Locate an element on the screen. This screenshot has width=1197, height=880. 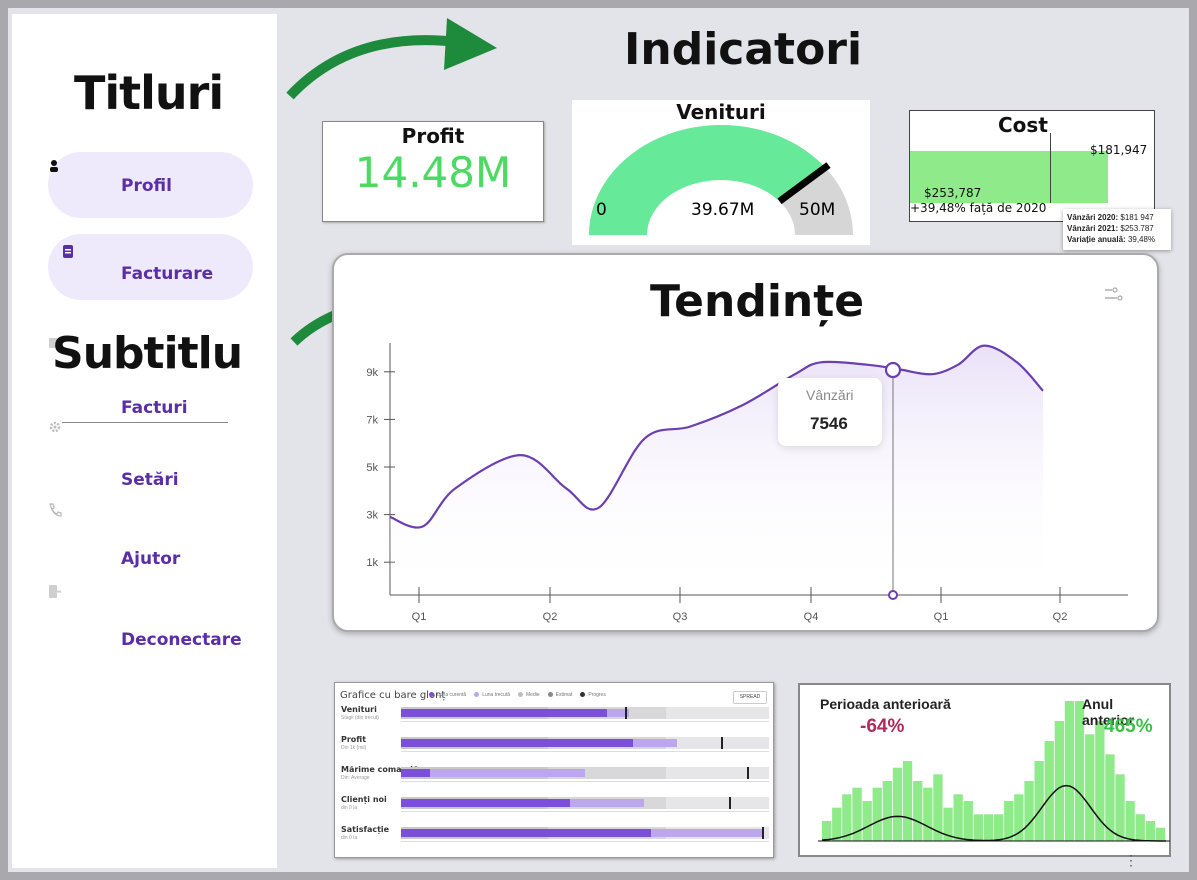
sidebar-item-facturare-pill is located at coordinates (150, 267).